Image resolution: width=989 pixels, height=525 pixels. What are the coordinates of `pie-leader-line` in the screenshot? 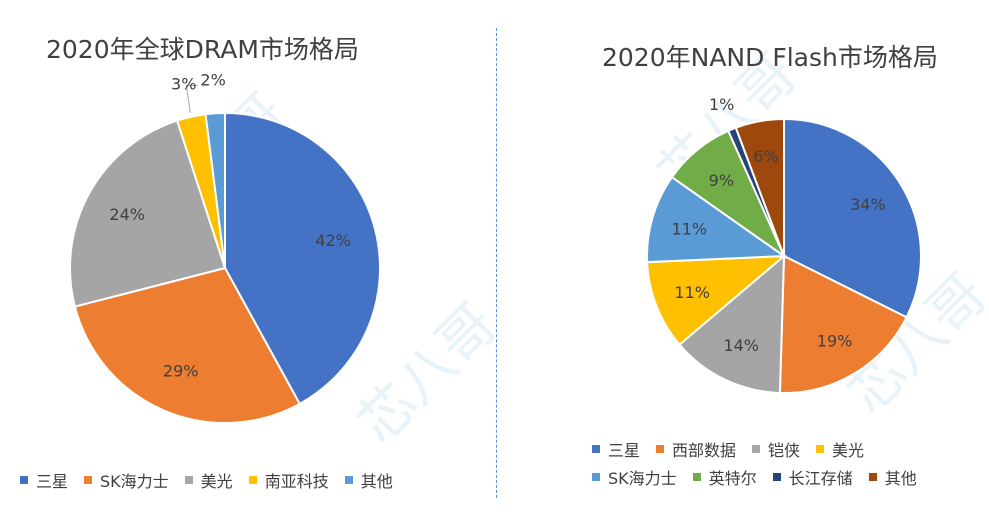 It's located at (191, 98).